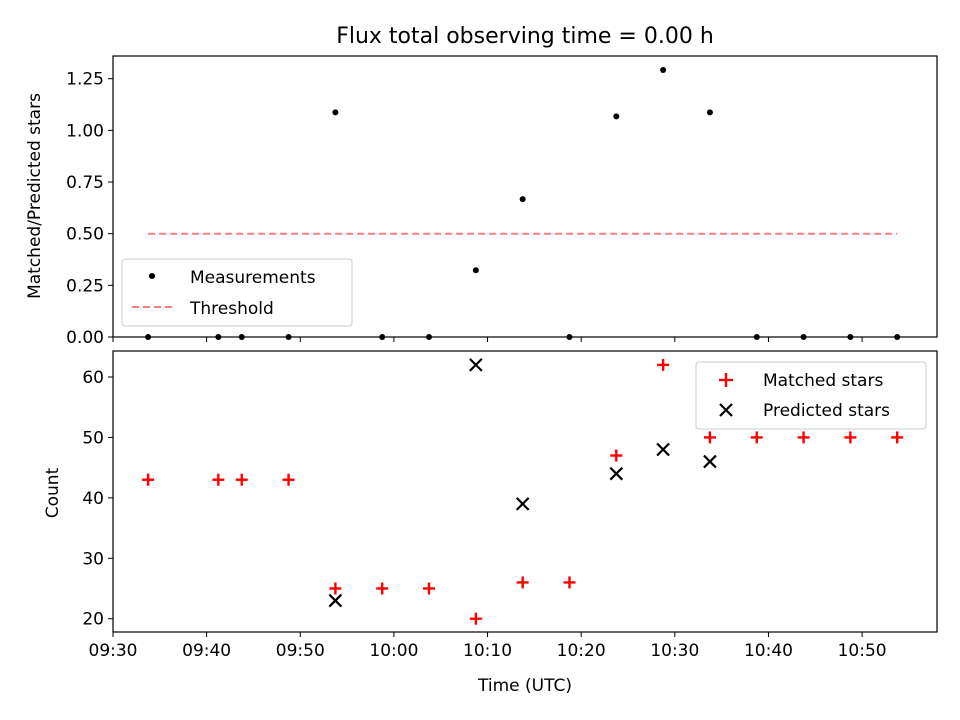 The height and width of the screenshot is (720, 960). I want to click on top-legend: Measurements Threshold, so click(237, 292).